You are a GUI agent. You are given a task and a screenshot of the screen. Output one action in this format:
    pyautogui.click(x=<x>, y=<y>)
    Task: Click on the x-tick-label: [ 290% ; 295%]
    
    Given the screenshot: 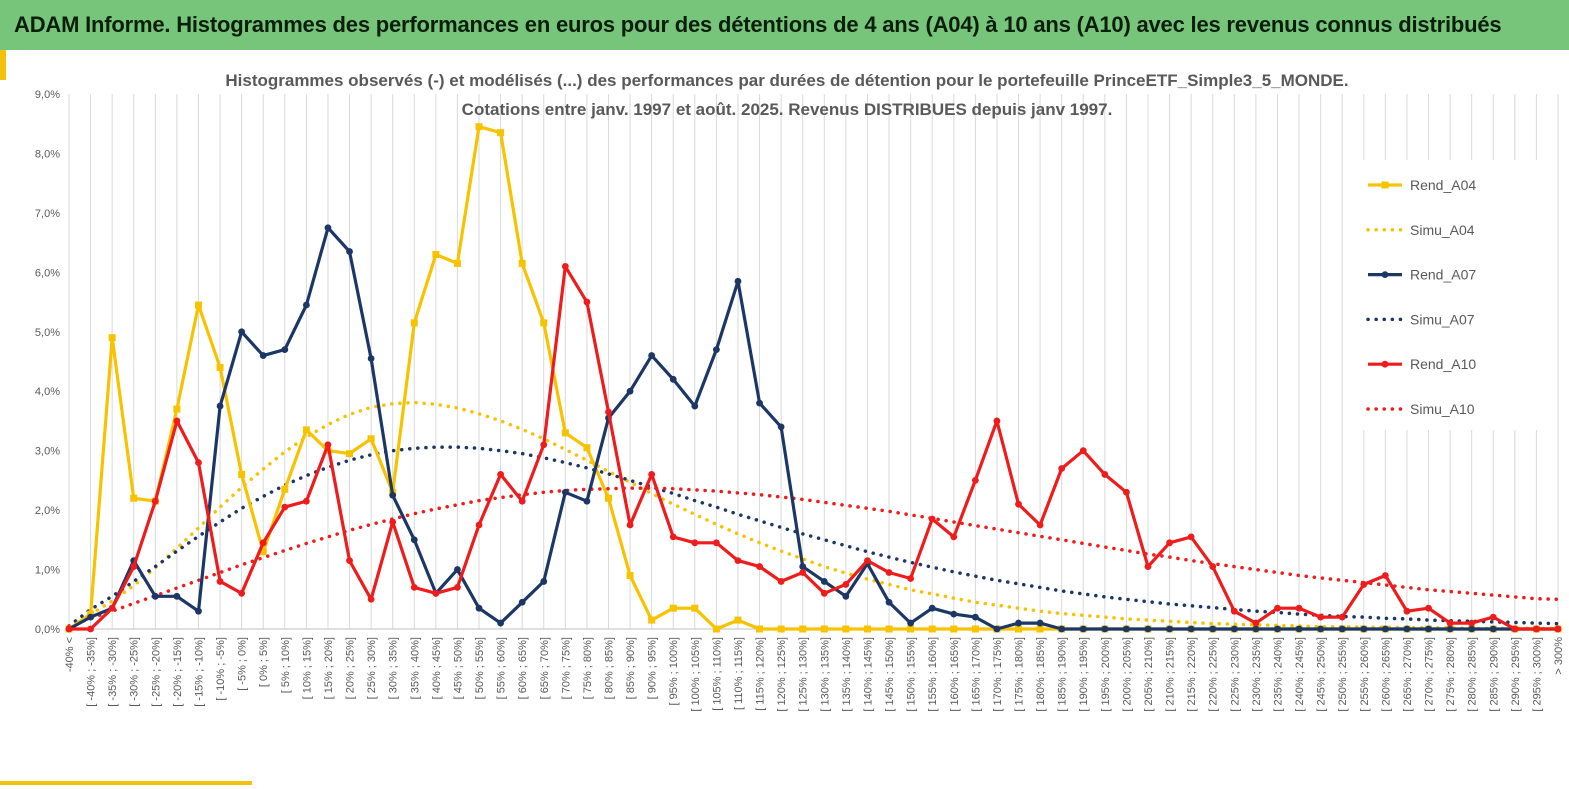 What is the action you would take?
    pyautogui.click(x=1516, y=674)
    